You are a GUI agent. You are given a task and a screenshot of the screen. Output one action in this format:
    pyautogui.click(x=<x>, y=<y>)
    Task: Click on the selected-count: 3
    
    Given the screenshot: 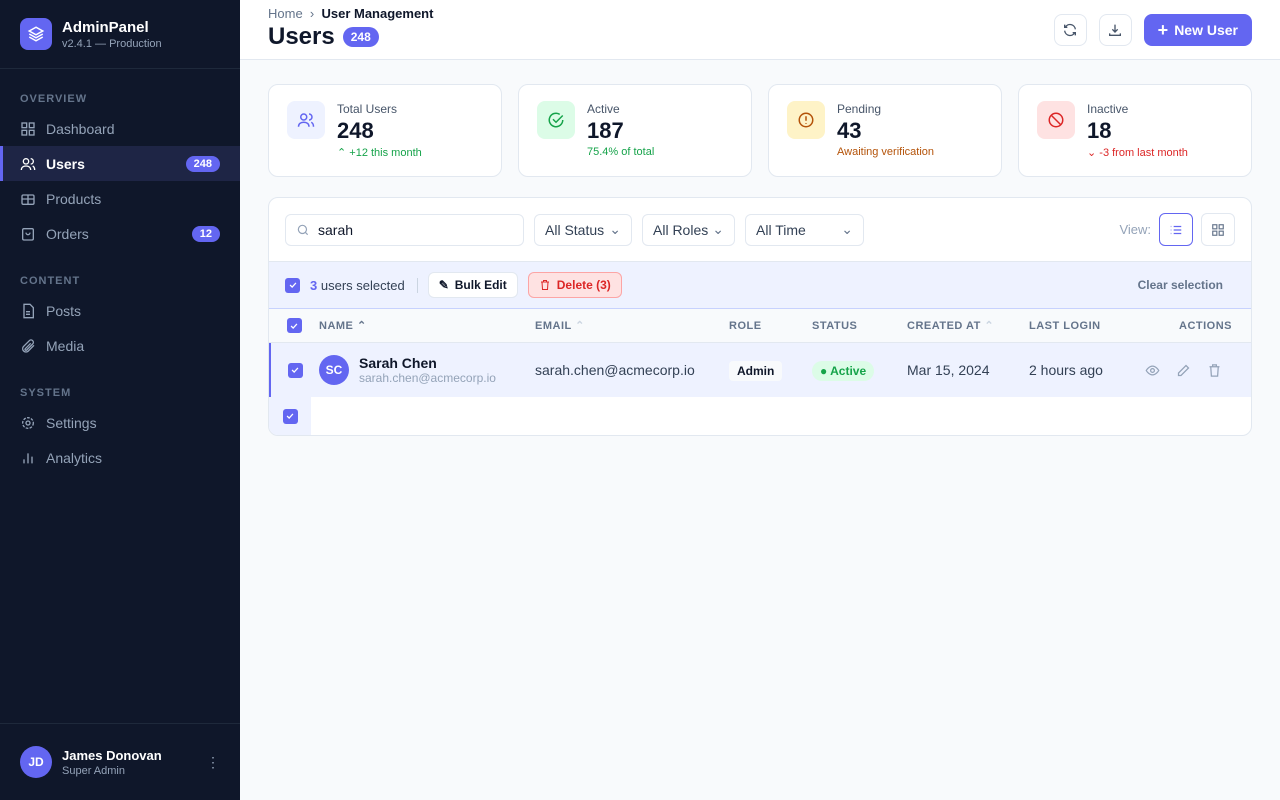 What is the action you would take?
    pyautogui.click(x=314, y=285)
    